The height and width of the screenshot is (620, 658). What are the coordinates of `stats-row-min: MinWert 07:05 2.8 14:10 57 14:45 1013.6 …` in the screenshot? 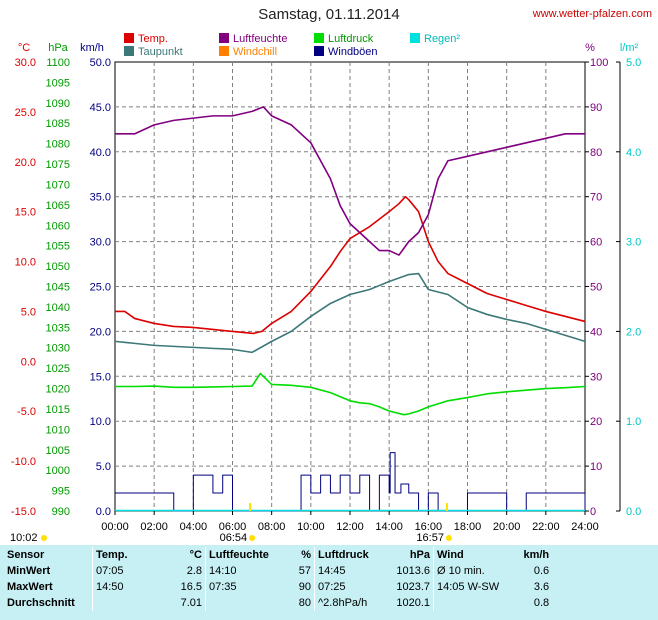 It's located at (278, 571).